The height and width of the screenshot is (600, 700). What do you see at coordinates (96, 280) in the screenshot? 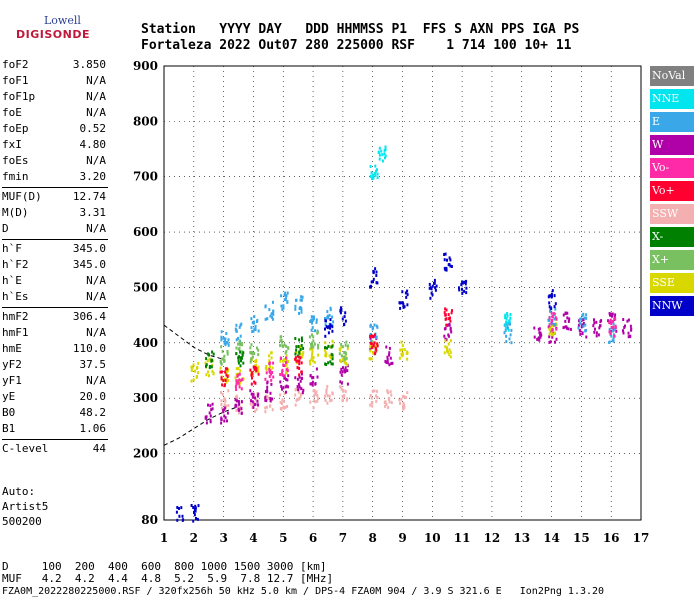
I see `parameter-value: N/A` at bounding box center [96, 280].